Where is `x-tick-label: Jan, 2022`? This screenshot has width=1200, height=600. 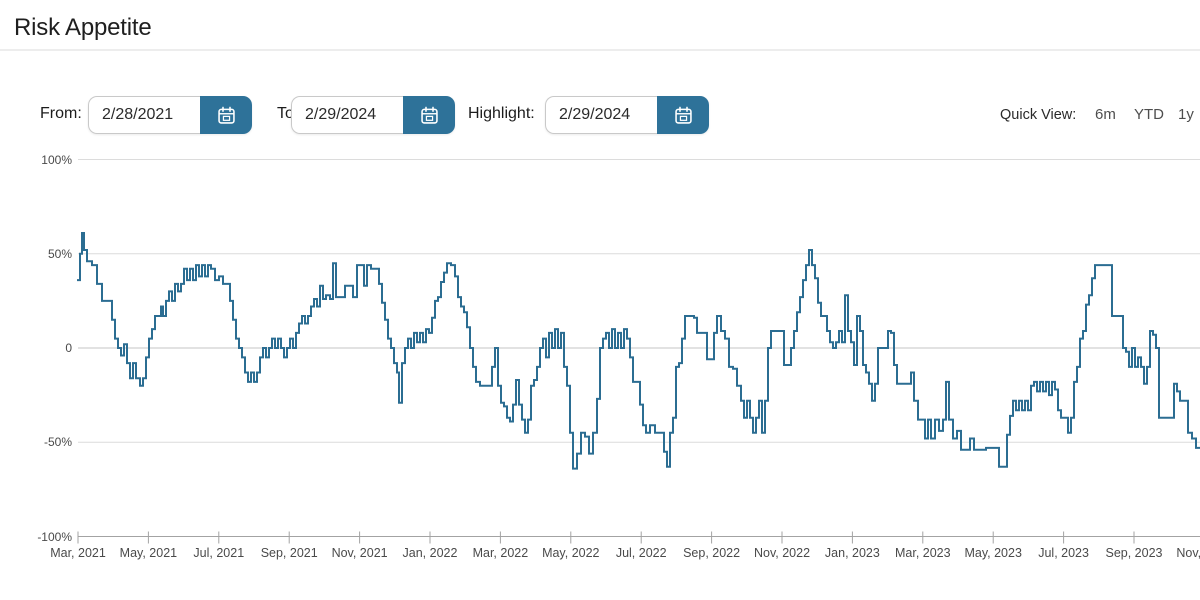
x-tick-label: Jan, 2022 is located at coordinates (430, 553).